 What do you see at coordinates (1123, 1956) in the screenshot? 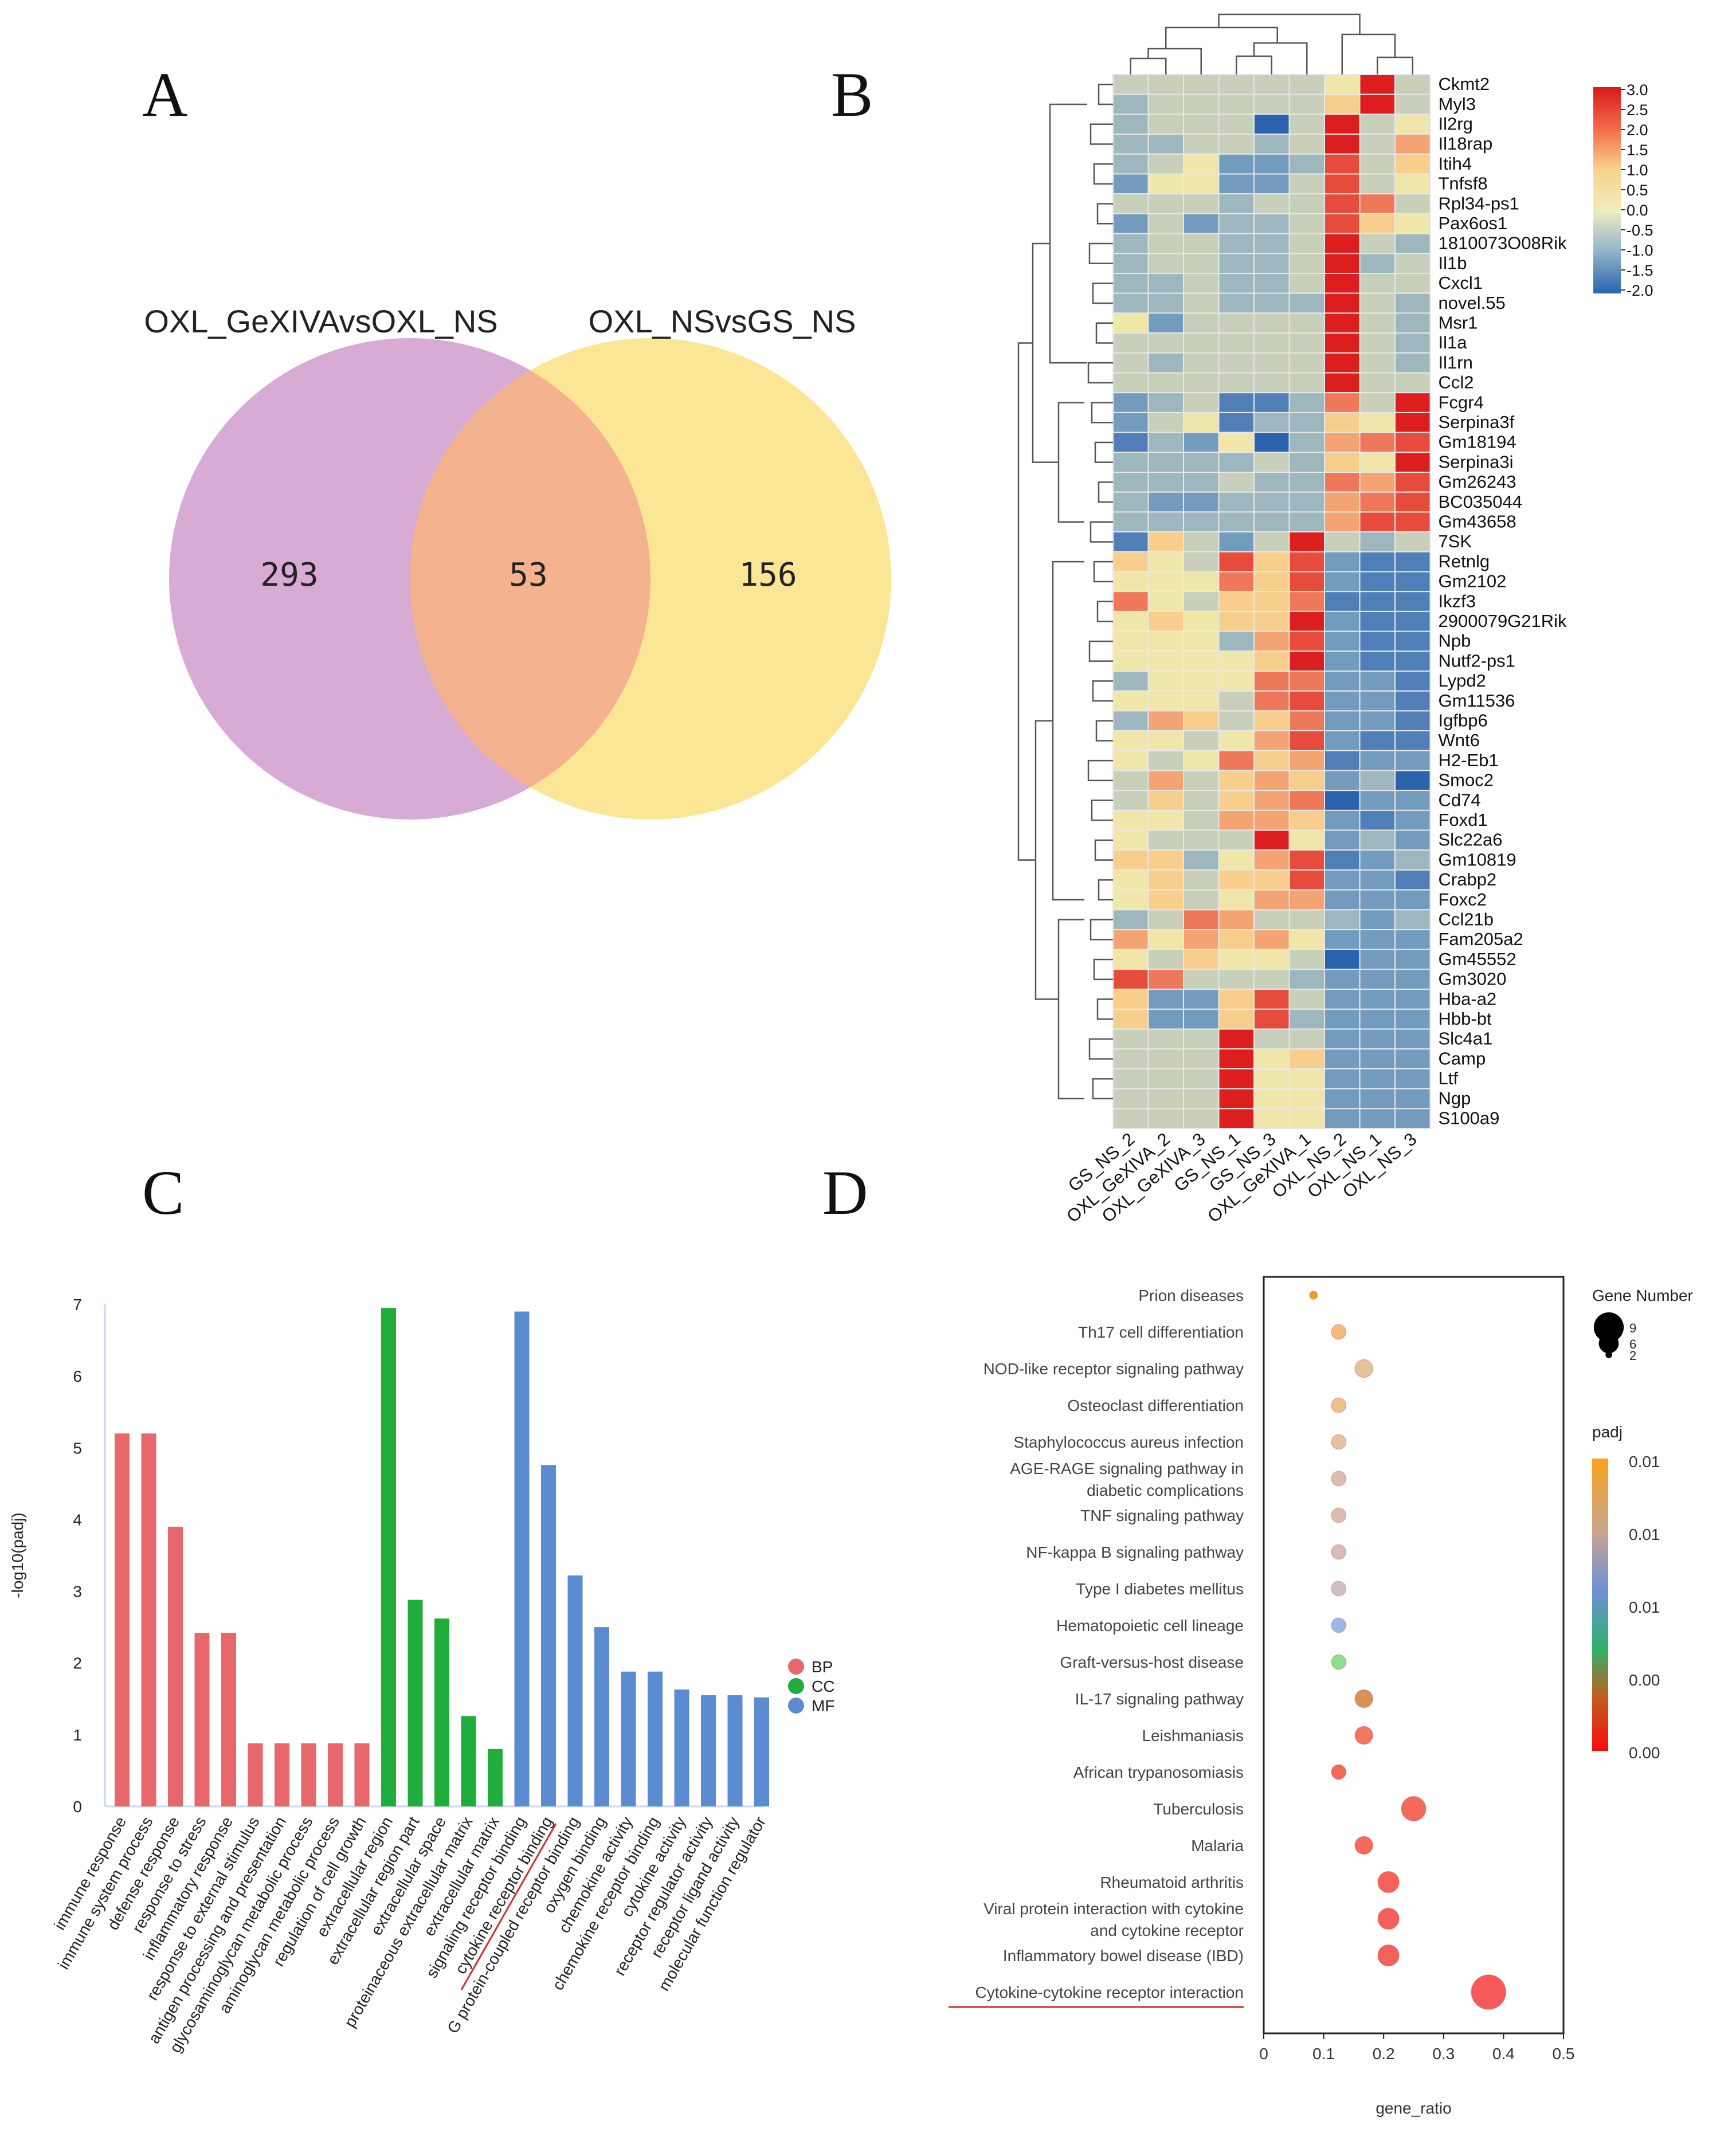
I see `pathway-label: Inflammatory bowel disease (IBD)` at bounding box center [1123, 1956].